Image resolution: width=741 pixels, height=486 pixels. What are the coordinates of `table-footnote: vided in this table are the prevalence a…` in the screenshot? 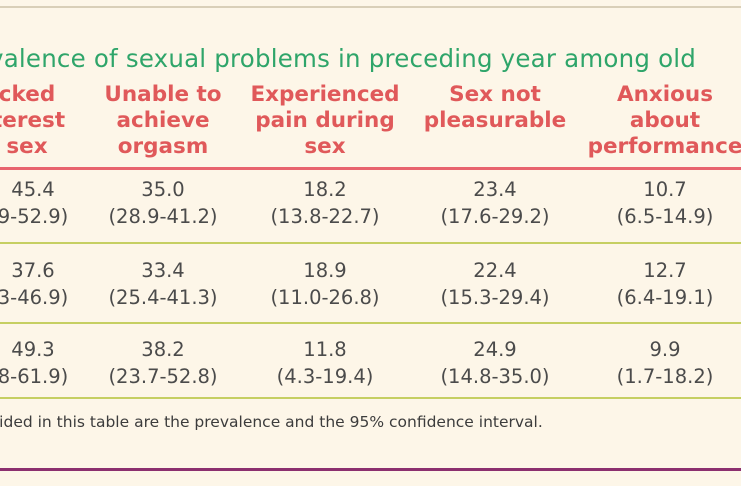 It's located at (271, 422).